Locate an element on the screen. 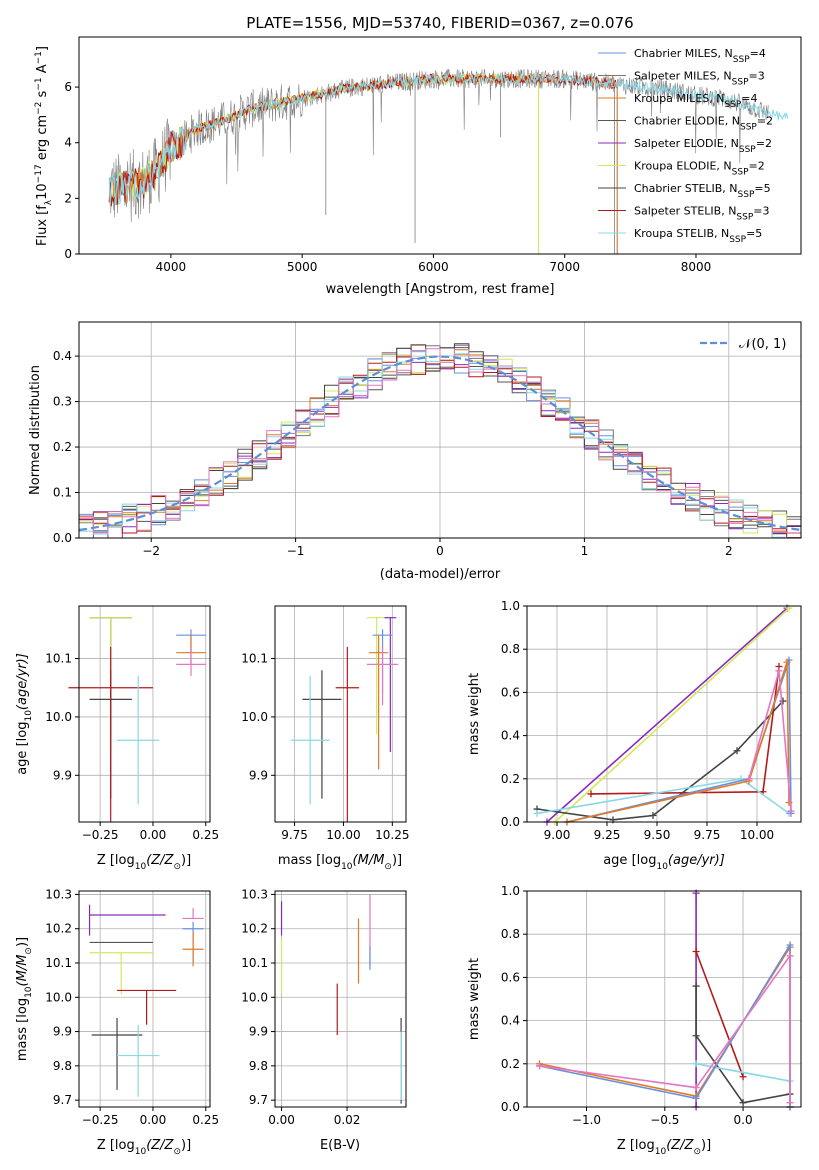  x-tick-label: 0.02 is located at coordinates (347, 1120).